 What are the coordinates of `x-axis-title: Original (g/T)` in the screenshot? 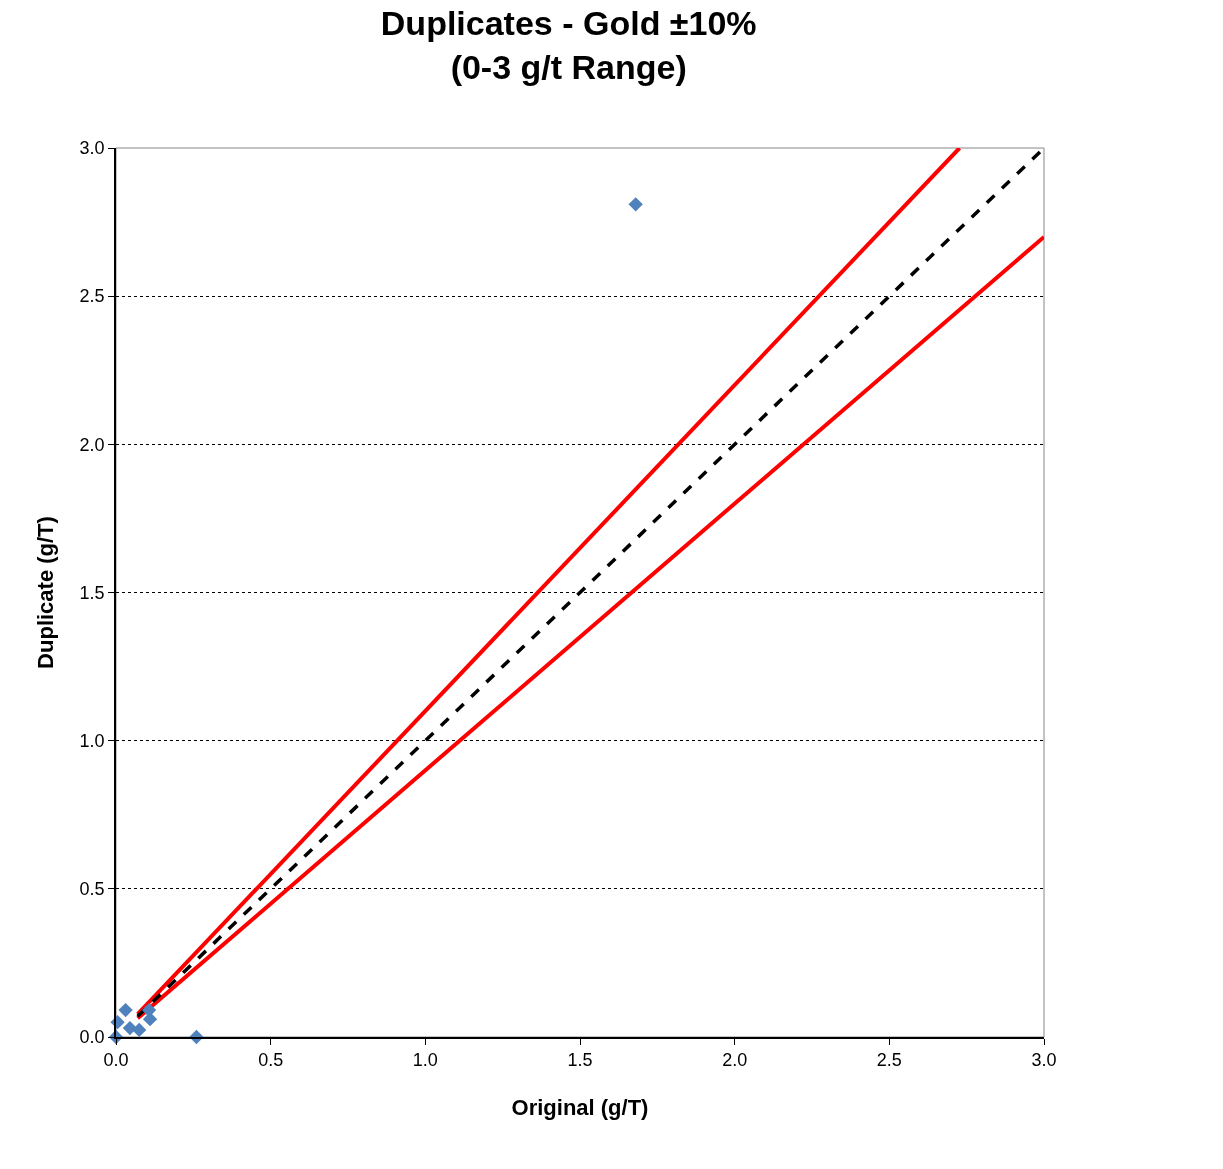 It's located at (580, 1107).